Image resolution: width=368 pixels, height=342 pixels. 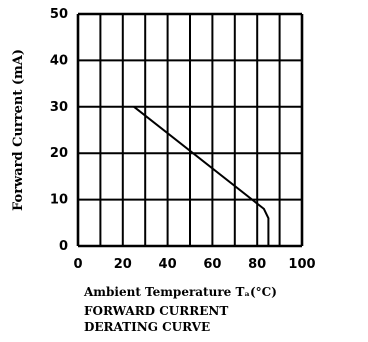 I want to click on x-tick-label: 80, so click(x=257, y=264).